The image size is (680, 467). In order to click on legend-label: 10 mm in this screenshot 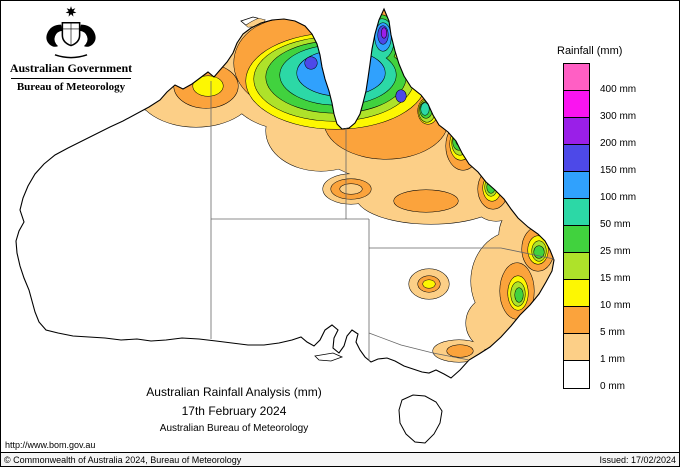, I will do `click(615, 305)`.